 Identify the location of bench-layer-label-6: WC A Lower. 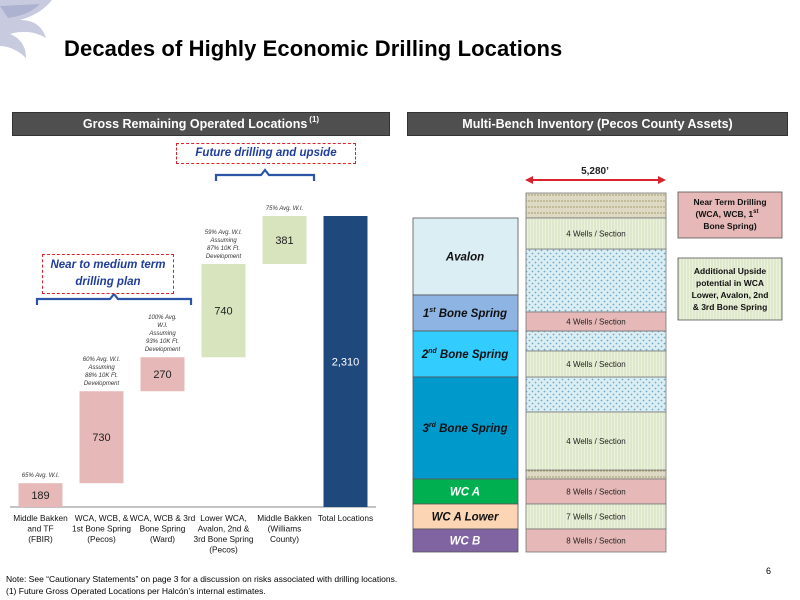
(465, 518).